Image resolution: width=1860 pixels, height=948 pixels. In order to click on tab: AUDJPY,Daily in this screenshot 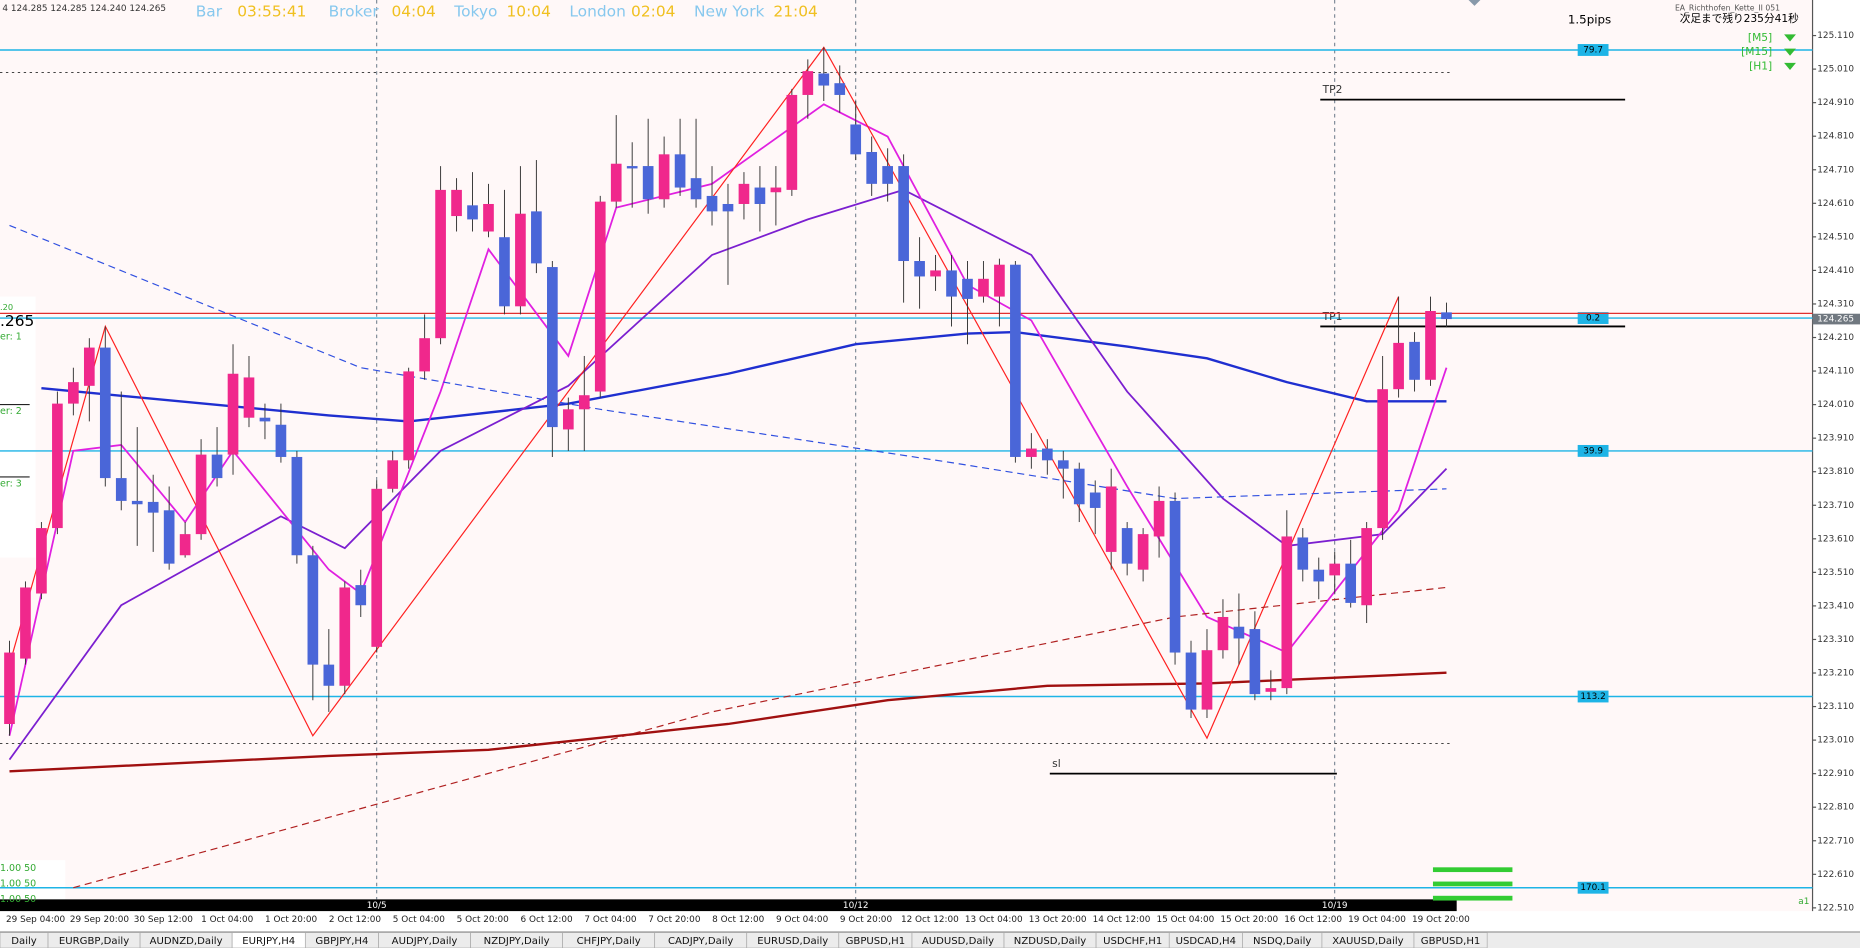, I will do `click(424, 940)`.